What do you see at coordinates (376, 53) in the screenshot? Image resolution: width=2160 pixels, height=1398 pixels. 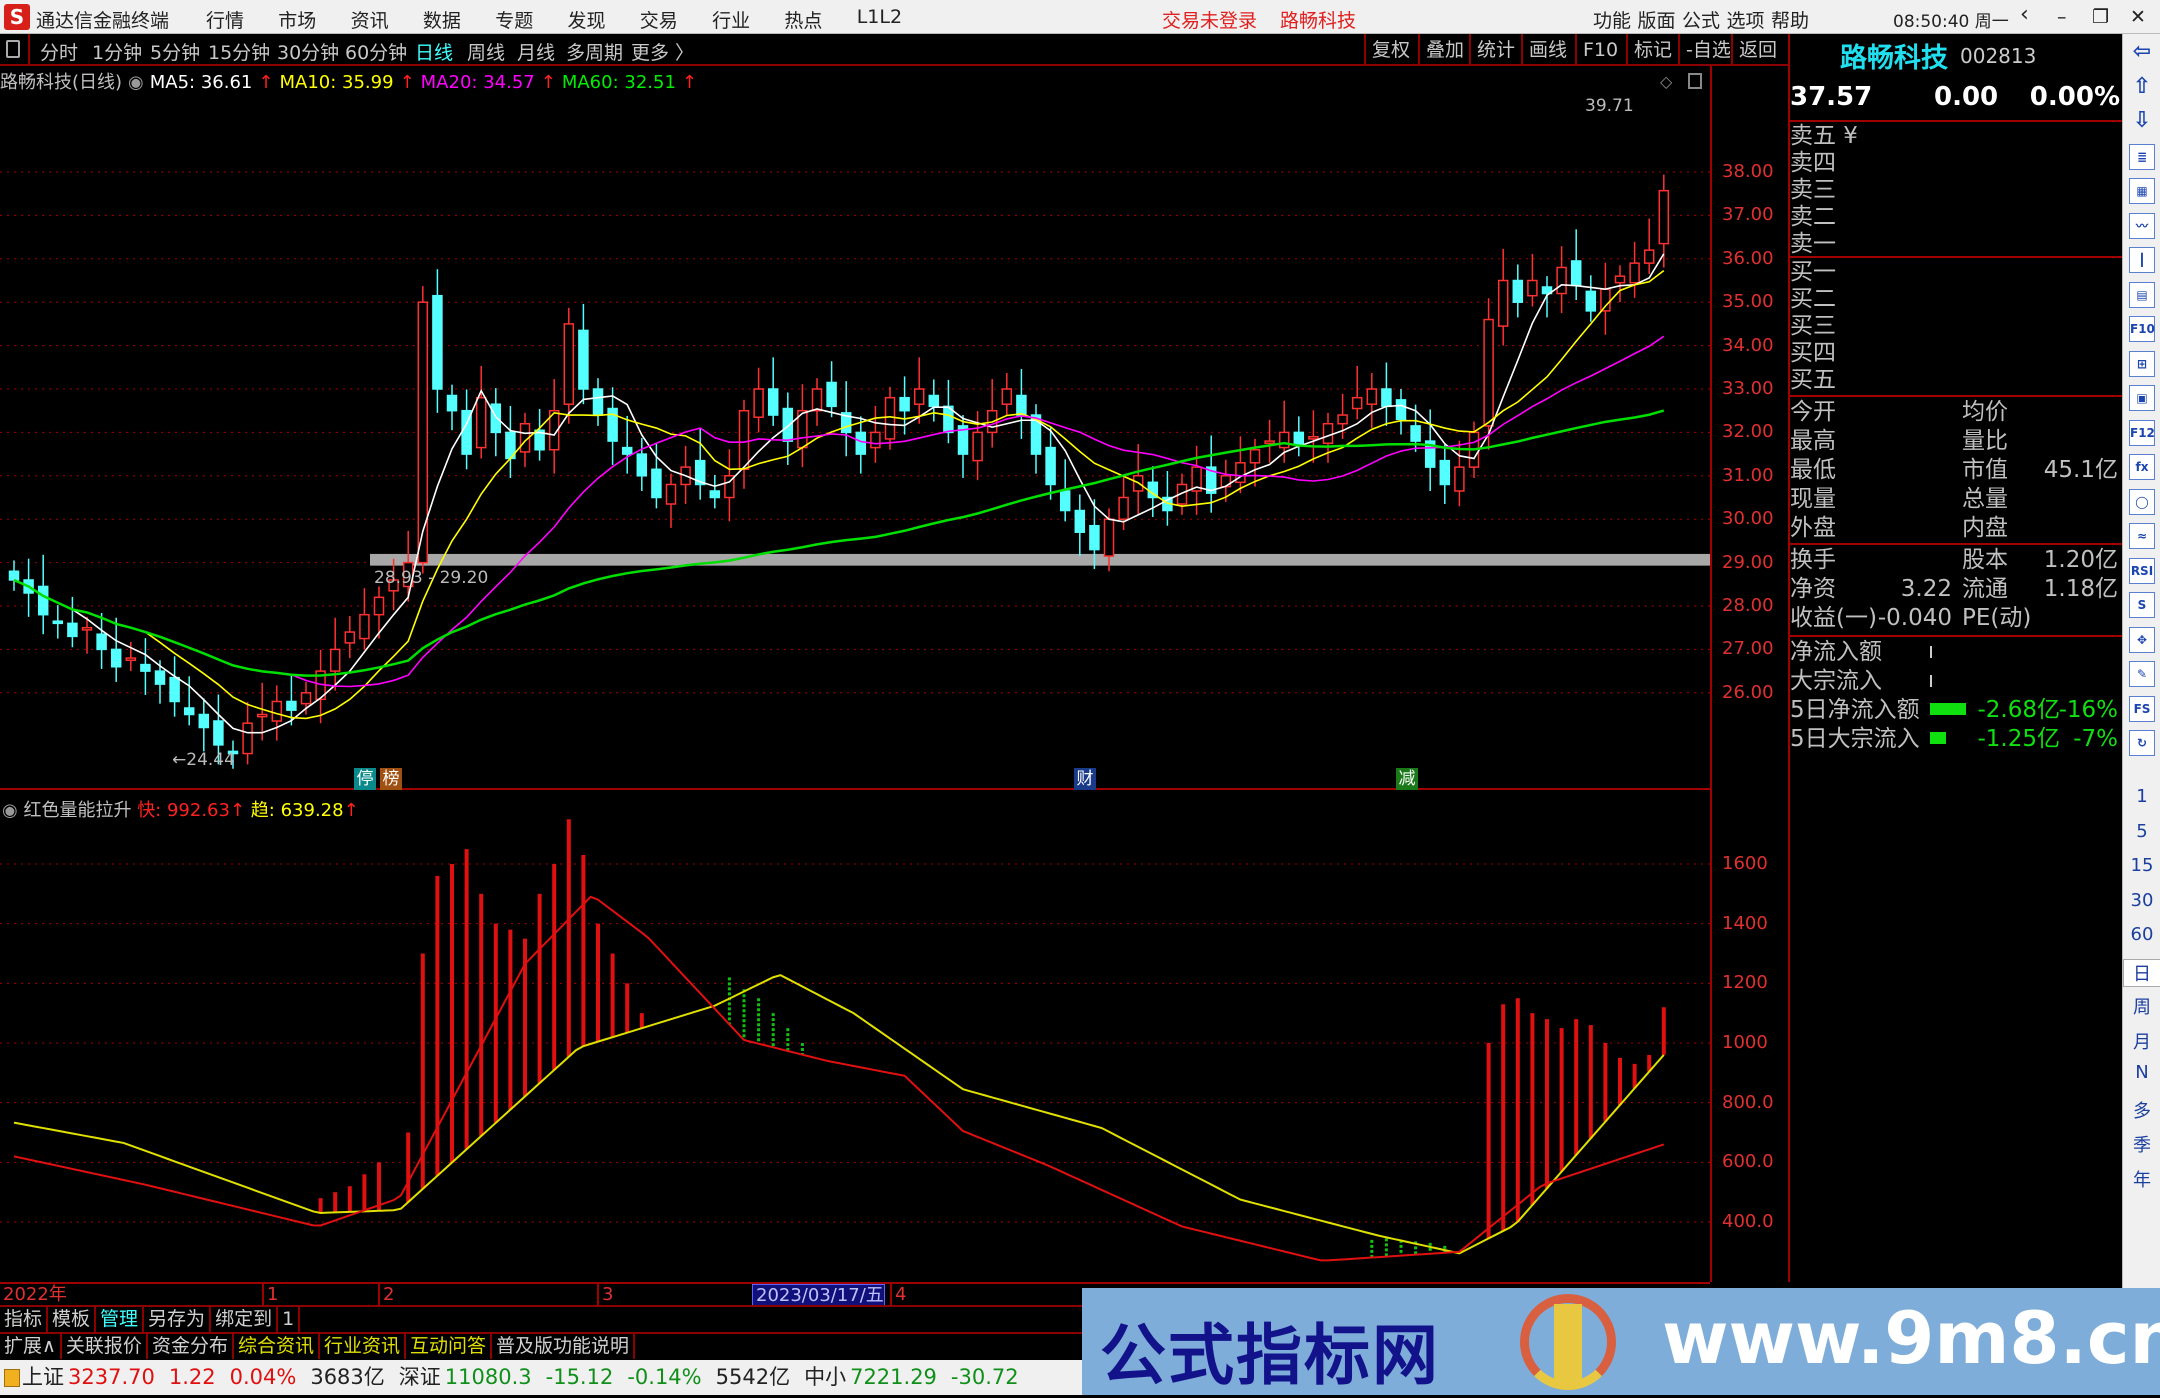 I see `period-tab-5: 60分钟` at bounding box center [376, 53].